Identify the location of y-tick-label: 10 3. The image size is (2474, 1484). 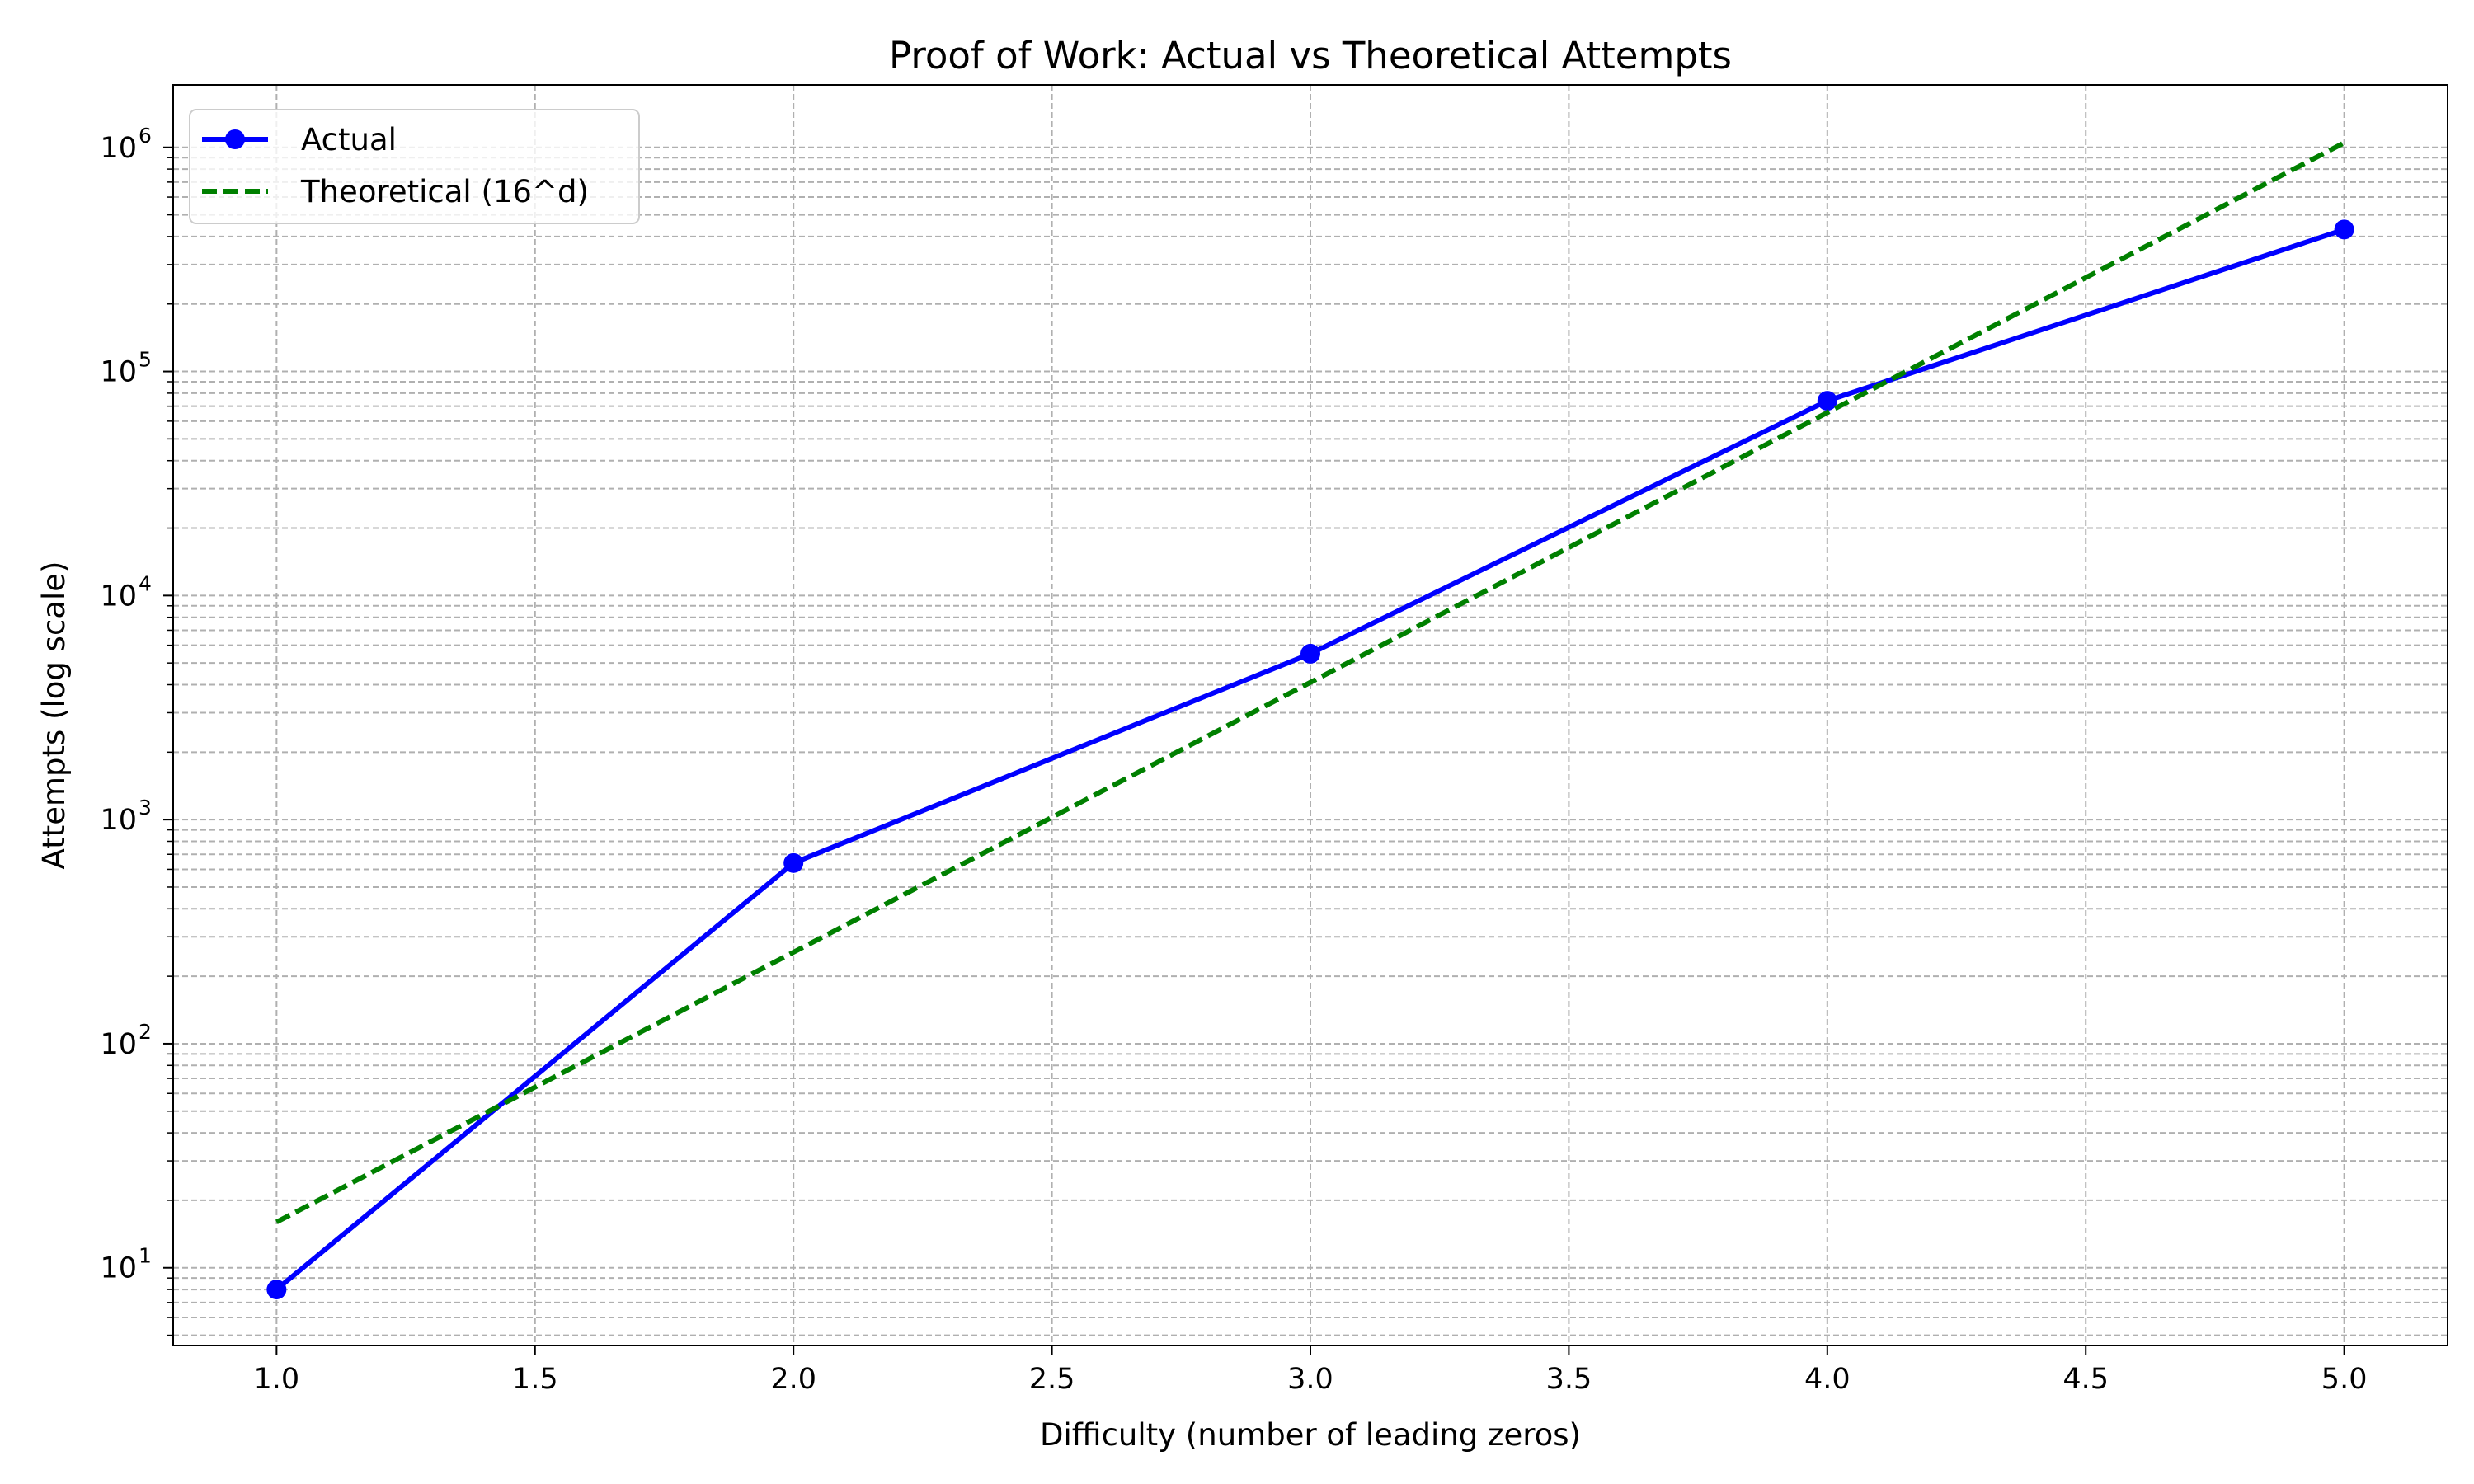
(125, 816).